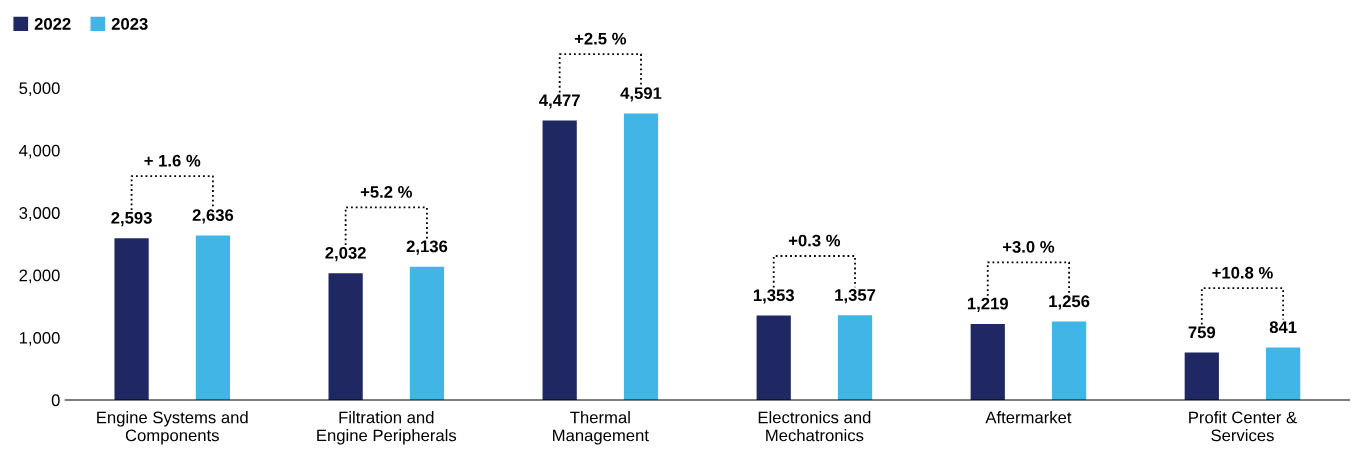  Describe the element at coordinates (641, 94) in the screenshot. I see `data-label: 4,591` at that location.